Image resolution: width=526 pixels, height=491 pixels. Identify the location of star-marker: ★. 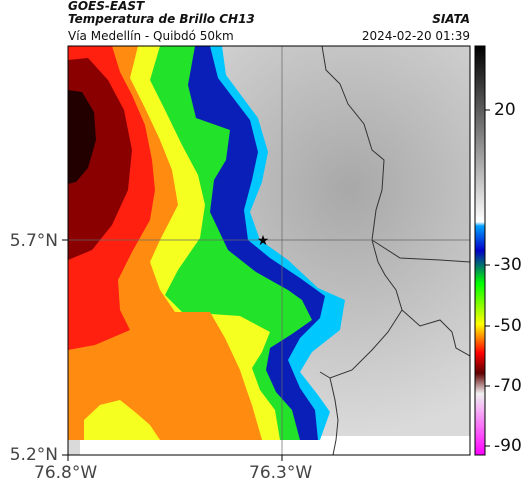
(263, 241).